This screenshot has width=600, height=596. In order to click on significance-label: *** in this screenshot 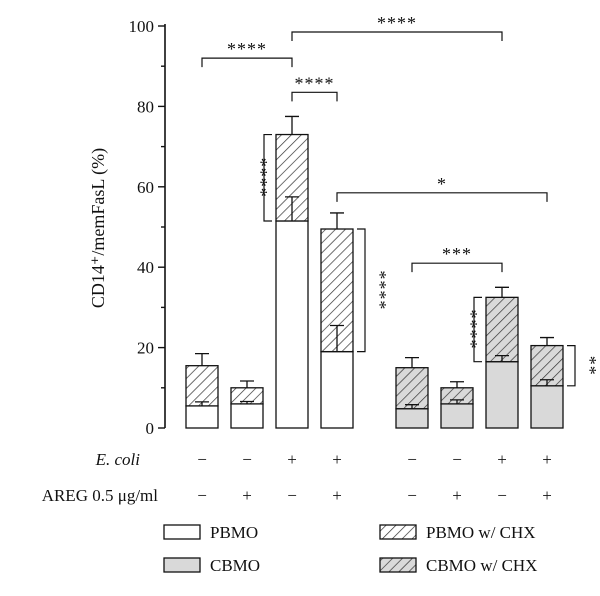, I will do `click(457, 254)`.